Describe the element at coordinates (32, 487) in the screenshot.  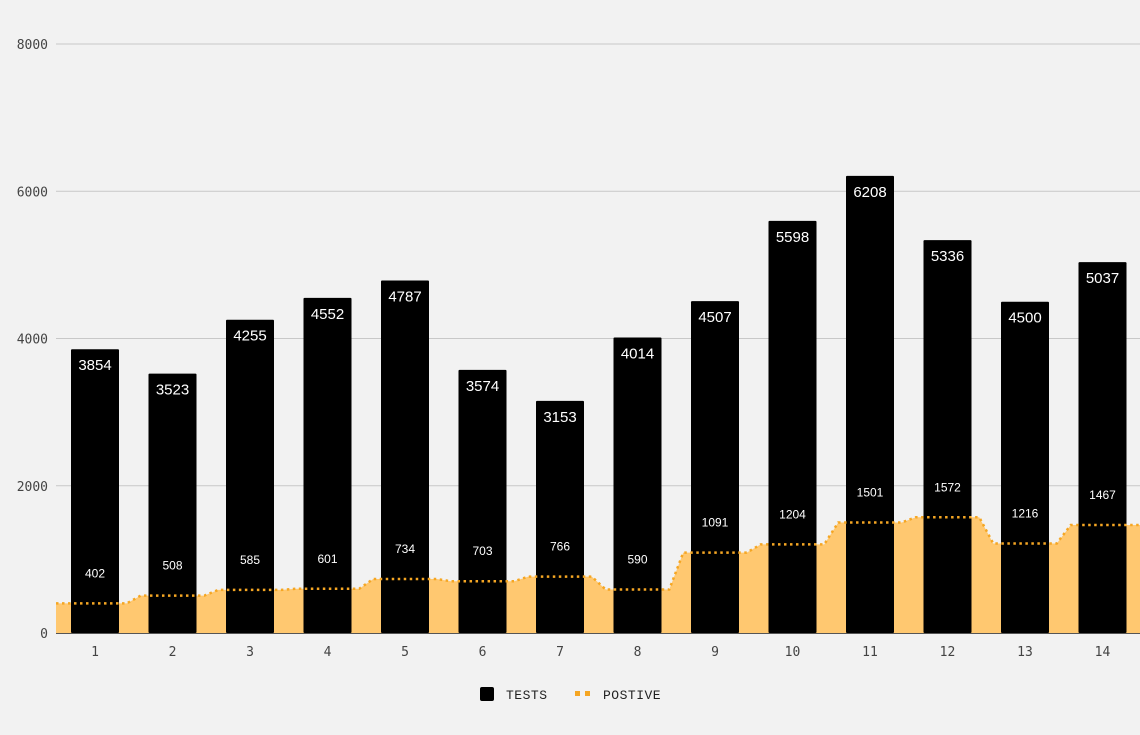
I see `y-tick-label-2000: 2000` at that location.